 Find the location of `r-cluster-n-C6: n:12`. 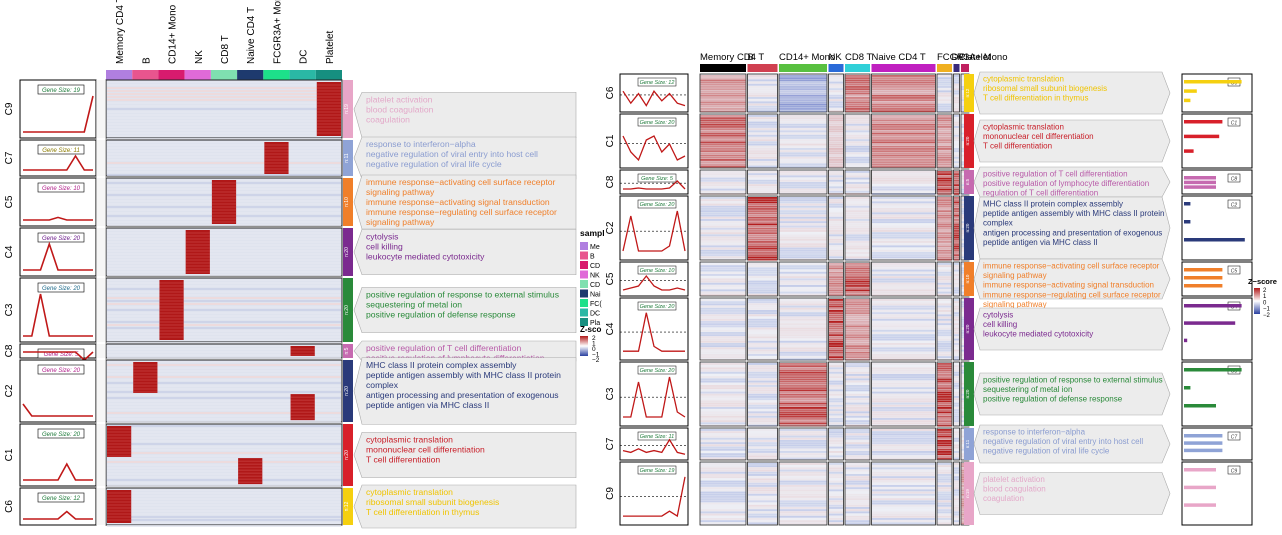

r-cluster-n-C6: n:12 is located at coordinates (967, 92).